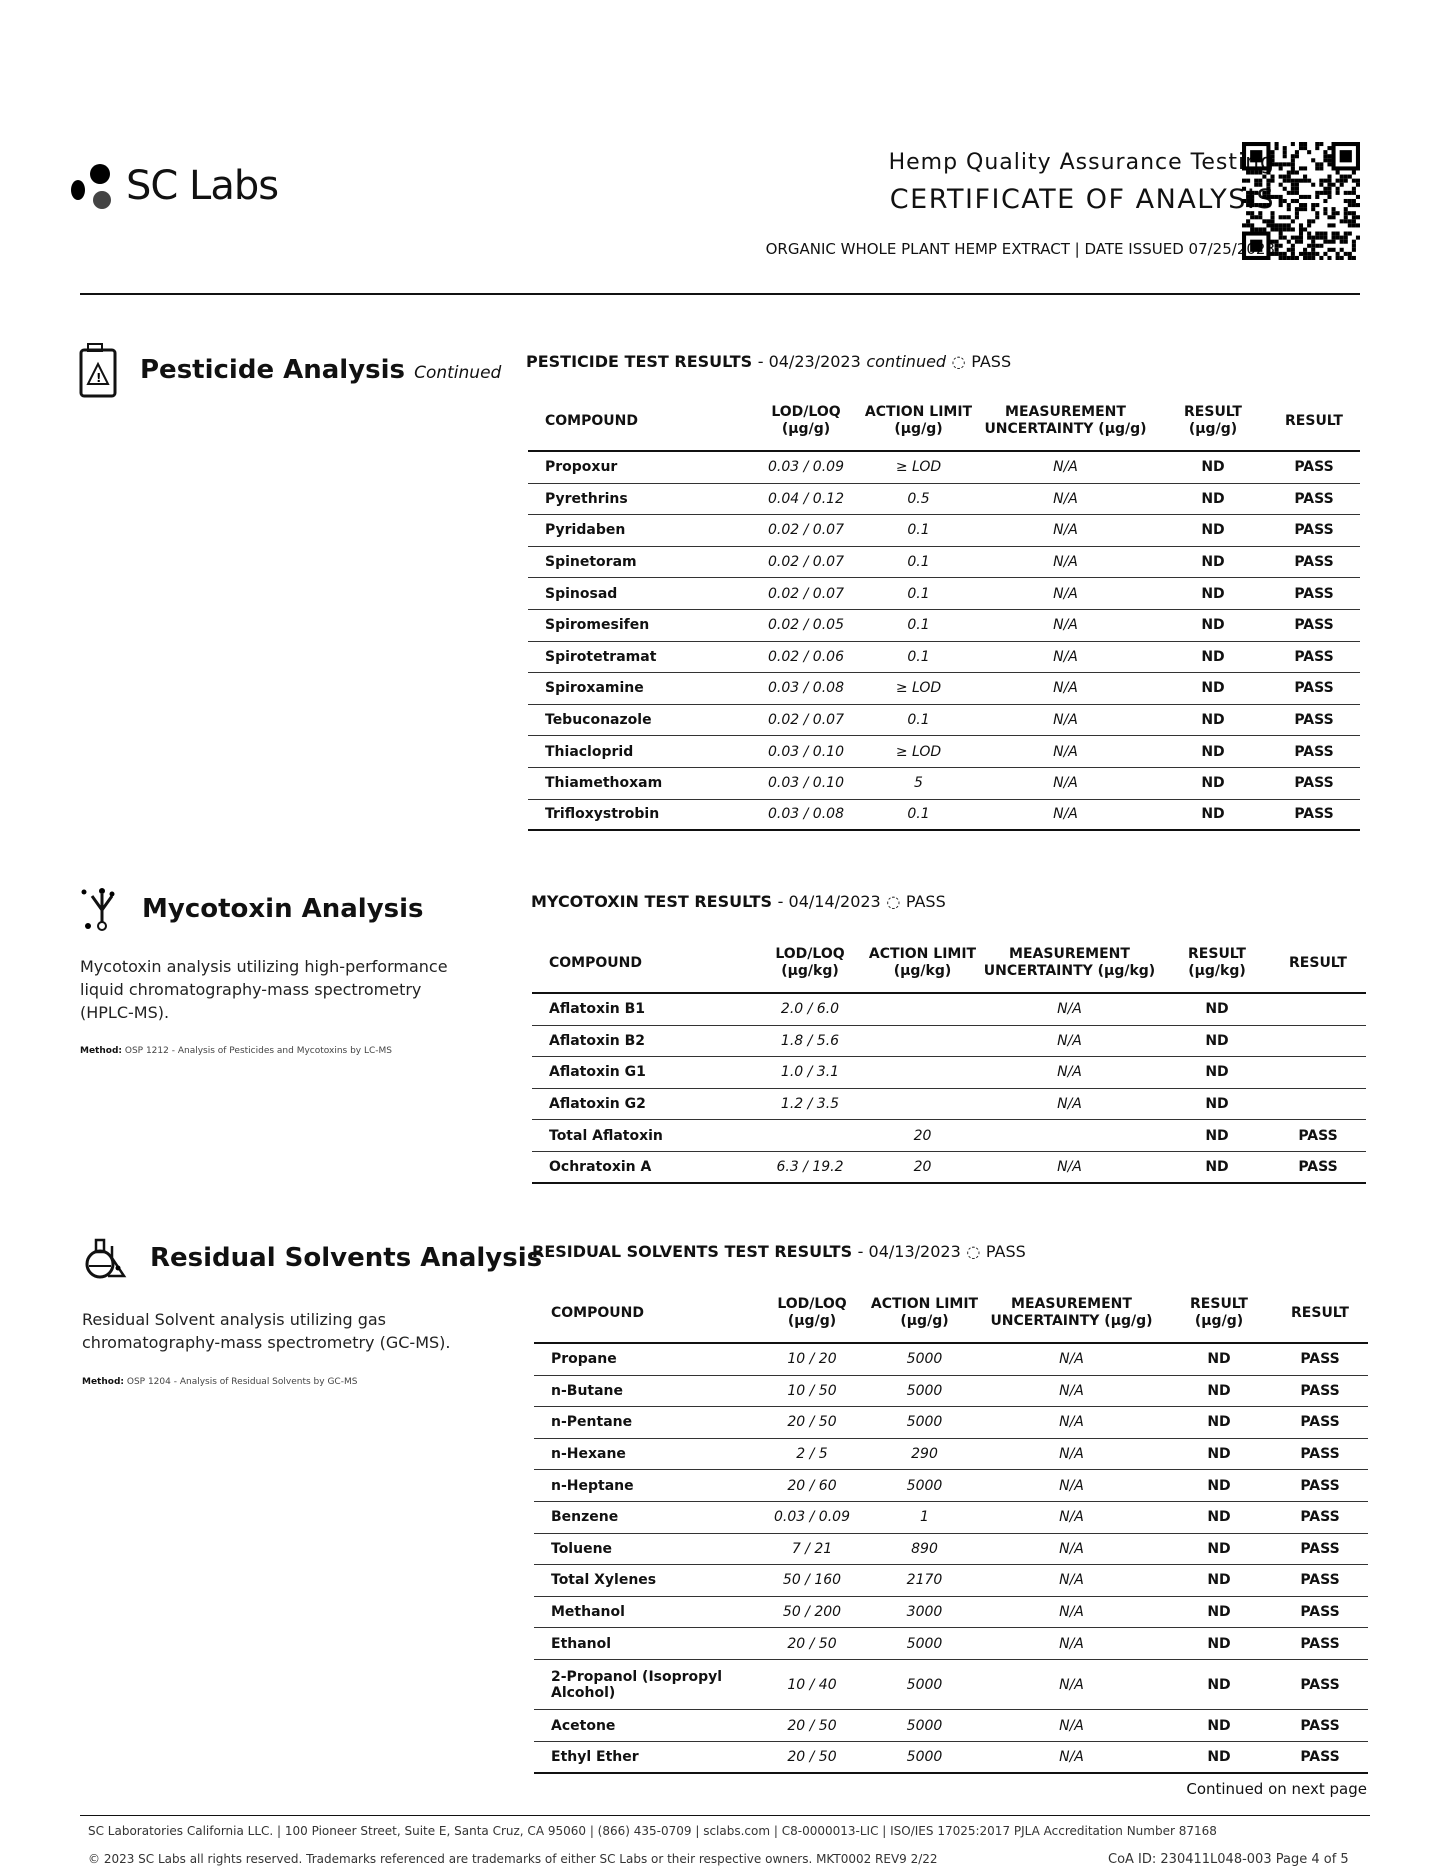 Image resolution: width=1445 pixels, height=1874 pixels. I want to click on compound: Thiacloprid, so click(589, 751).